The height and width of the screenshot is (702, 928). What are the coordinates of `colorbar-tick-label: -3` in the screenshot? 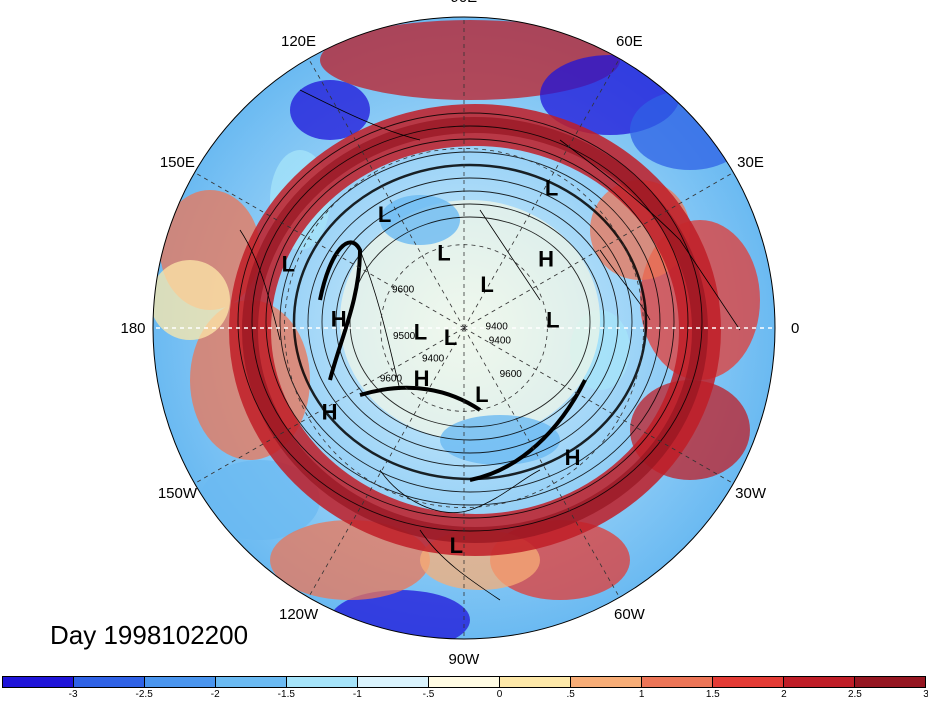 It's located at (73, 694).